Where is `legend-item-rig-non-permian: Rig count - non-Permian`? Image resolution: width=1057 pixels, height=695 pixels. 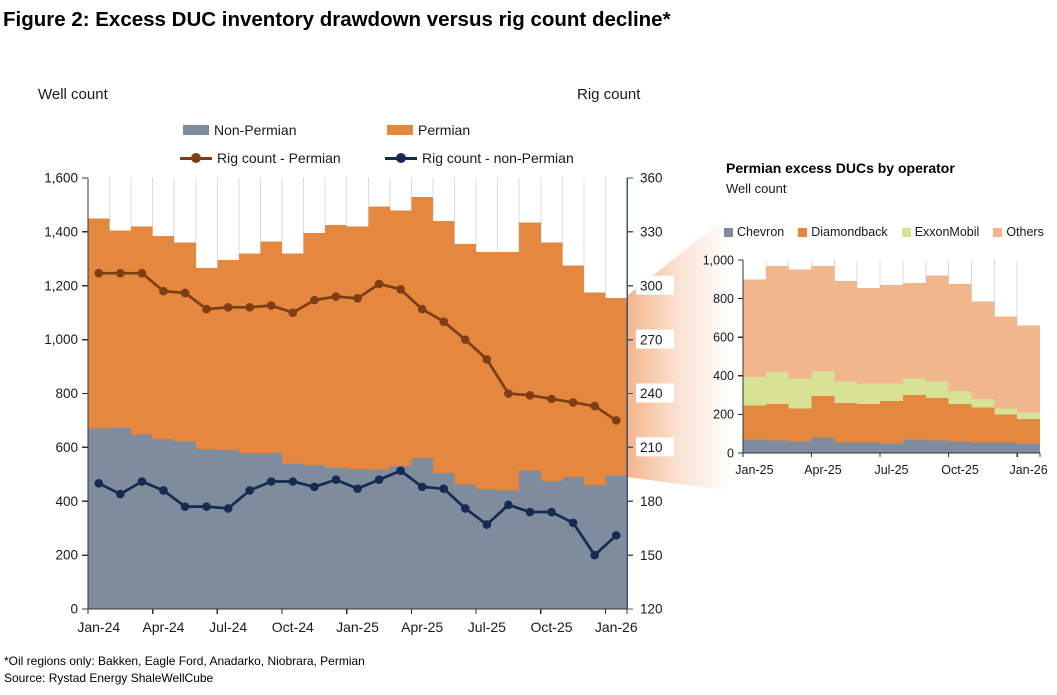
legend-item-rig-non-permian: Rig count - non-Permian is located at coordinates (479, 158).